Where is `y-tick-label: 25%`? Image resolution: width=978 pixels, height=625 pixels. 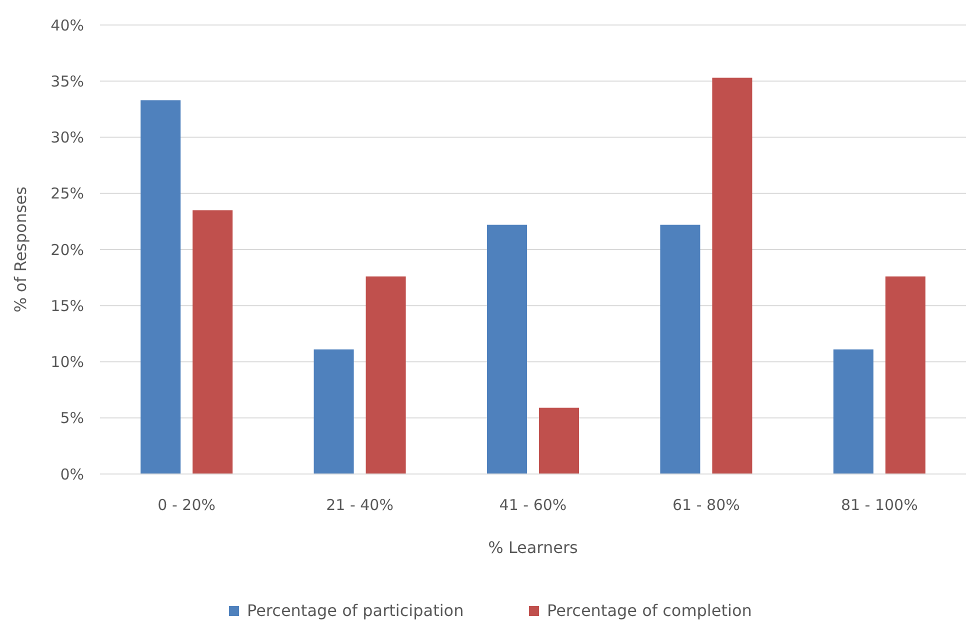
y-tick-label: 25% is located at coordinates (67, 193).